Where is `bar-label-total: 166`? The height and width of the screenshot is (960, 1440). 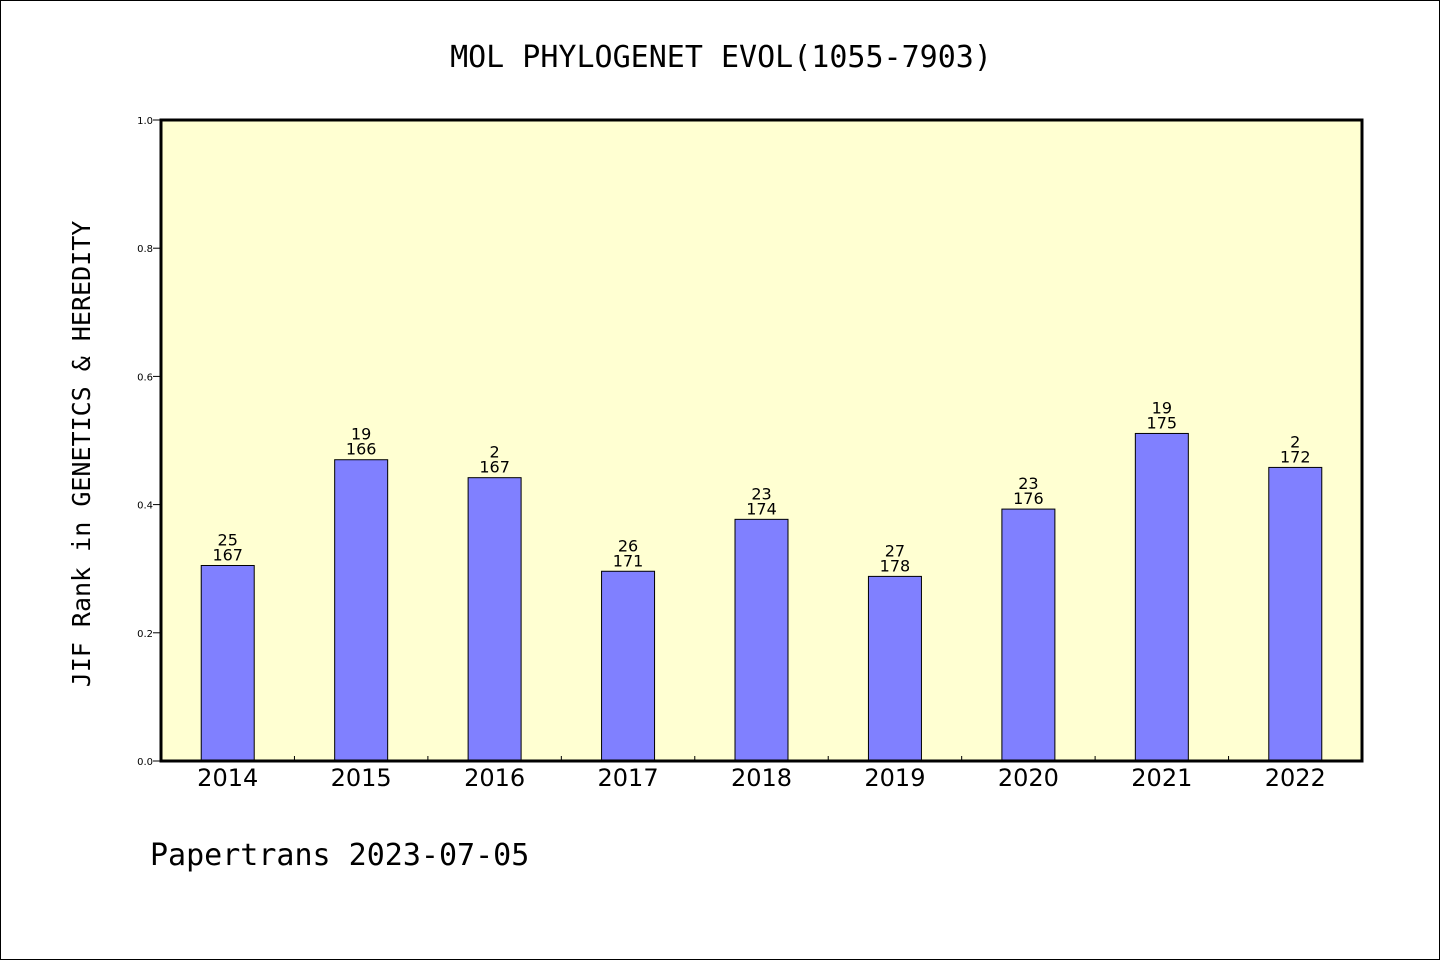 bar-label-total: 166 is located at coordinates (361, 449).